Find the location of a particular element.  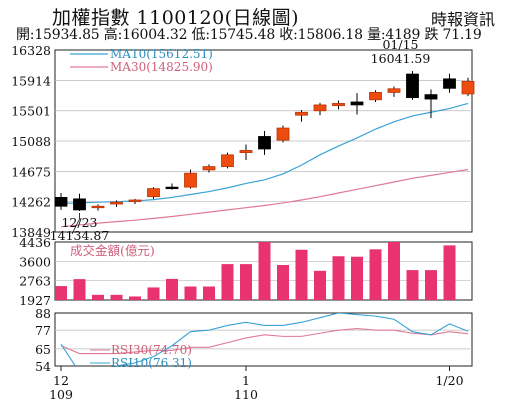

low-annotation-date: 12/23 is located at coordinates (79, 222).